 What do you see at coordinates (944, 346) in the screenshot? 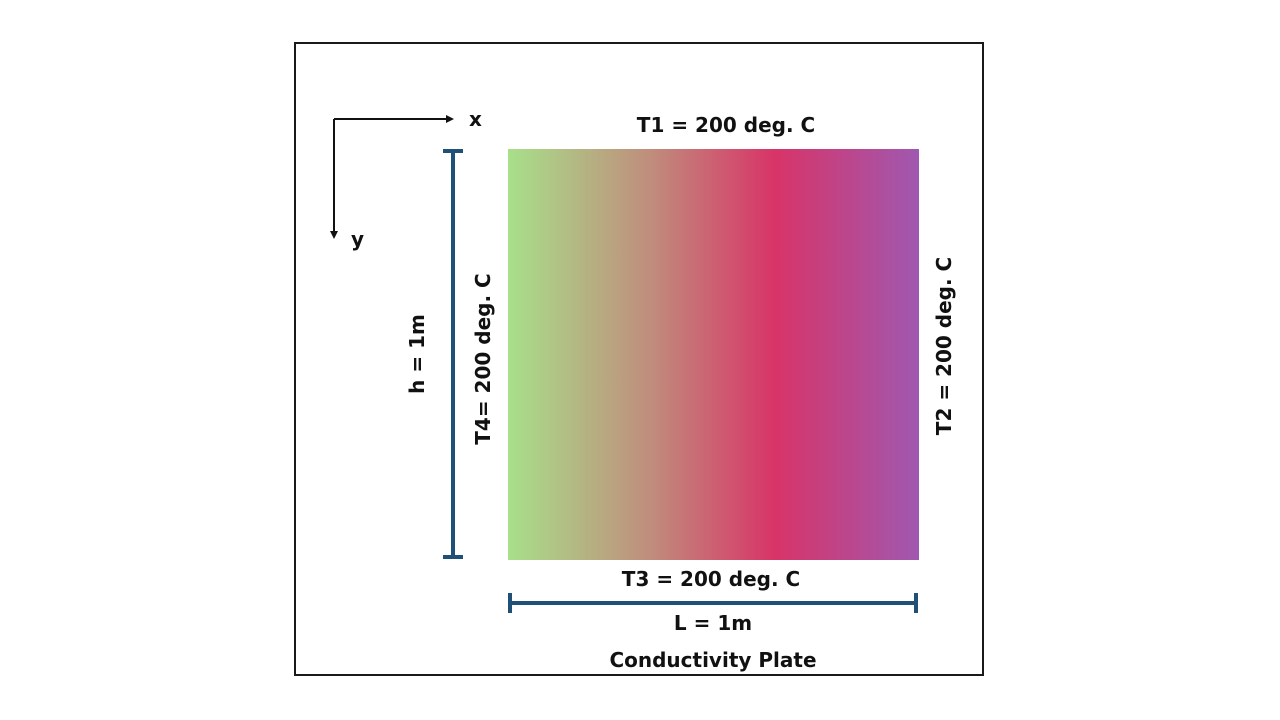
I see `boundary-right-label: T2 = 200 deg. C` at bounding box center [944, 346].